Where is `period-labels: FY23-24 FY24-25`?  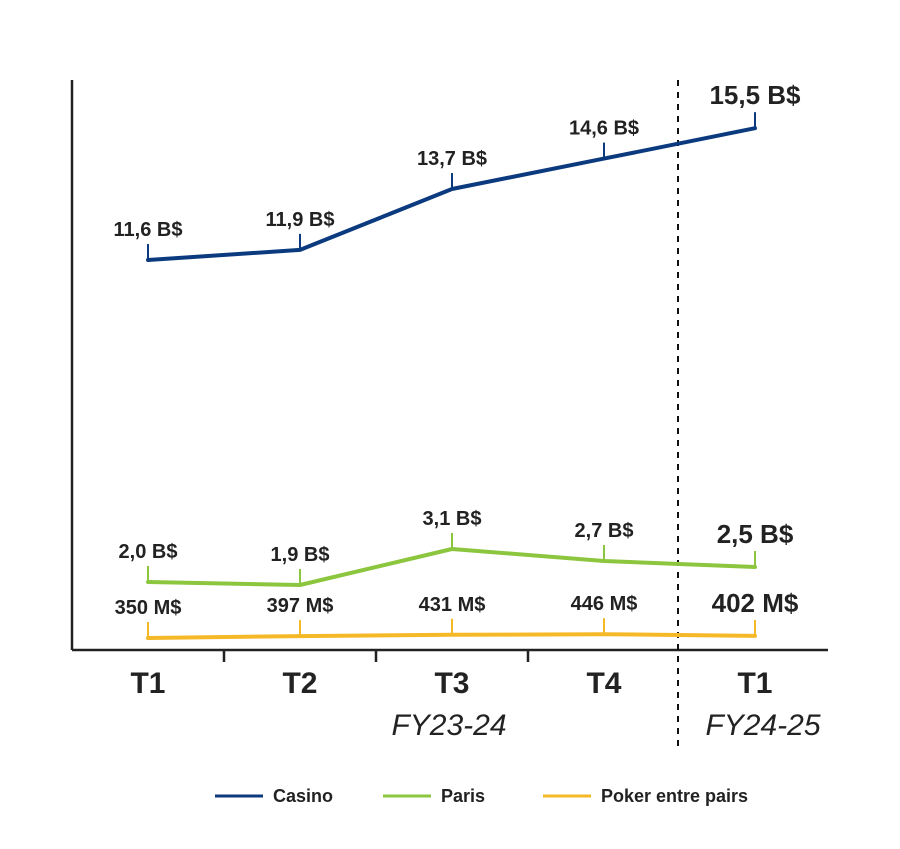 period-labels: FY23-24 FY24-25 is located at coordinates (605, 725).